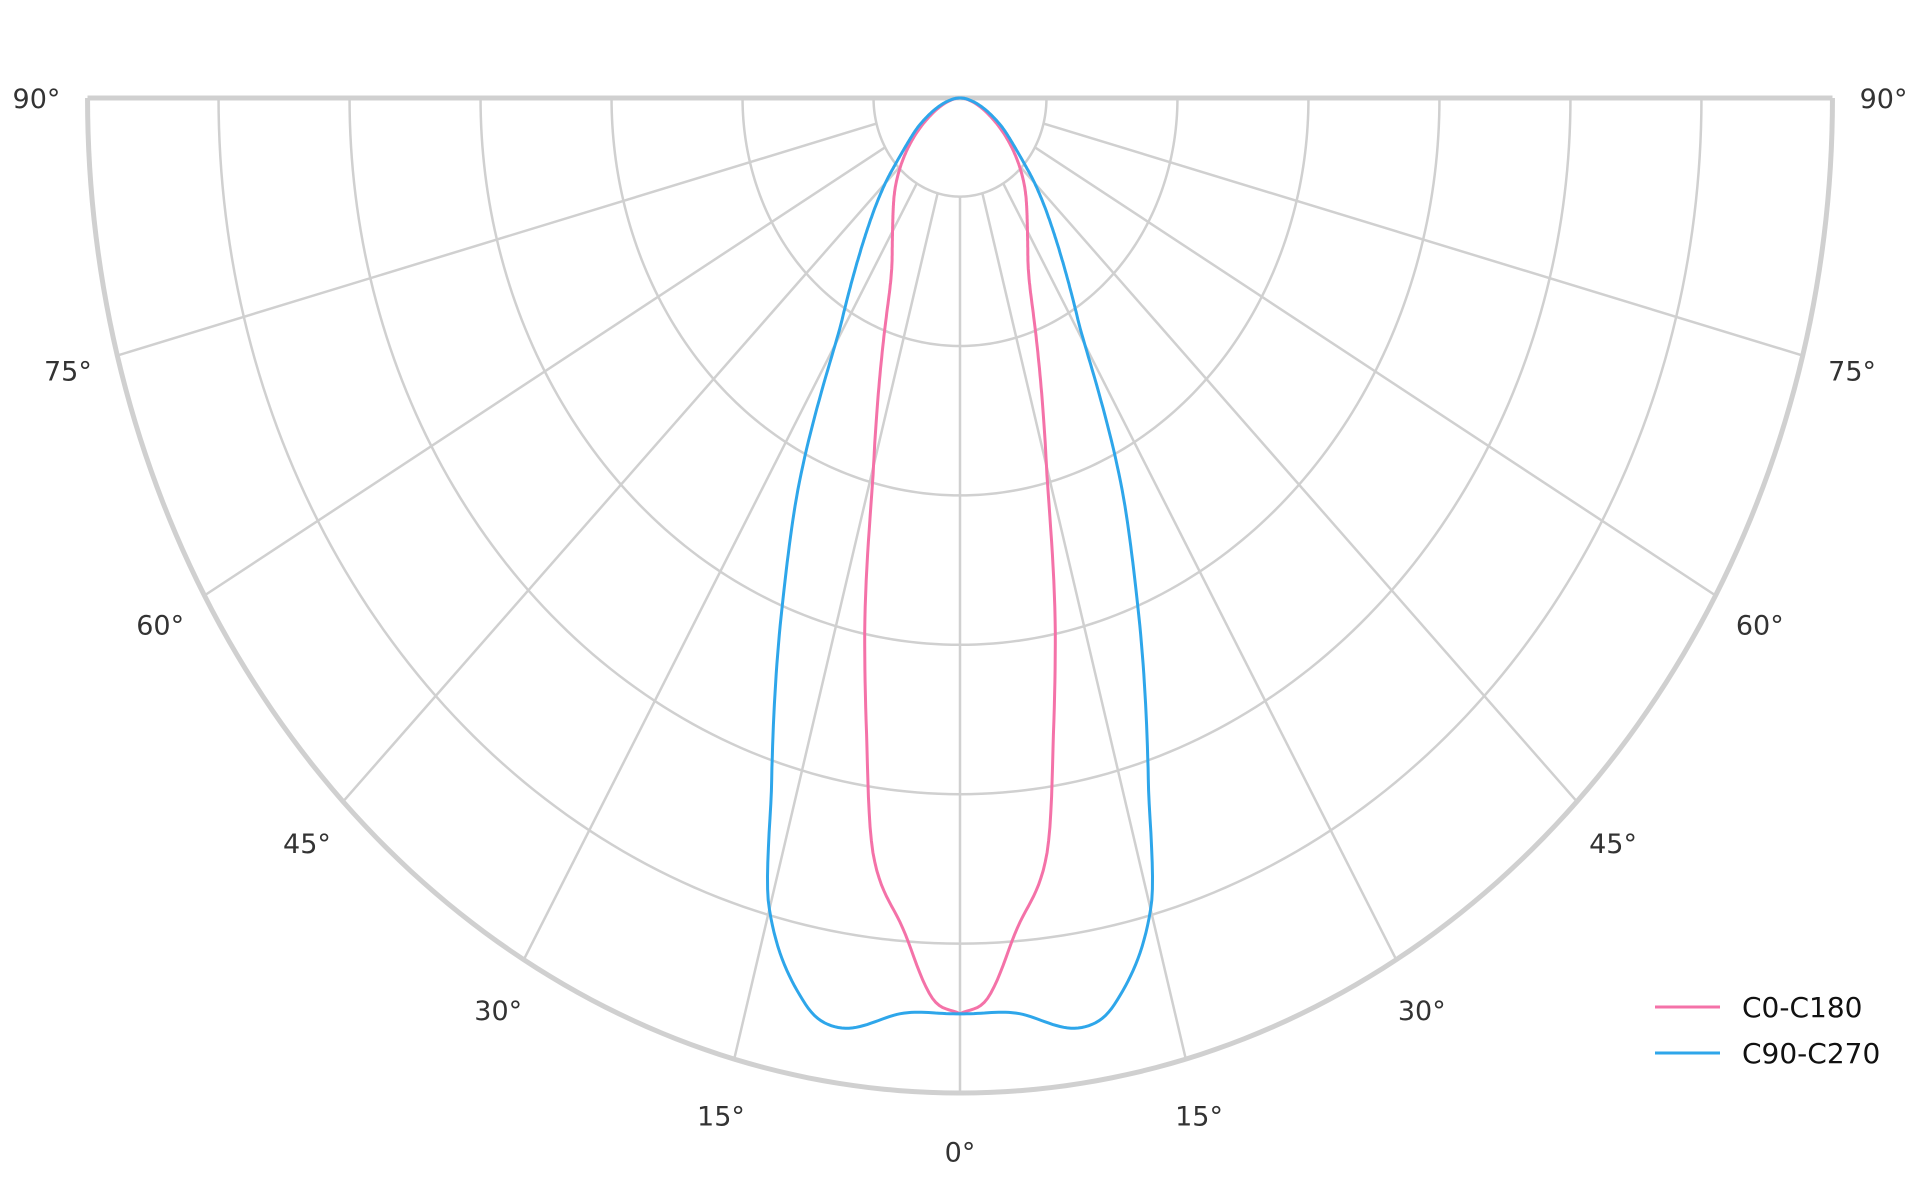  Describe the element at coordinates (960, 1152) in the screenshot. I see `angle-tick-label: 0°` at that location.